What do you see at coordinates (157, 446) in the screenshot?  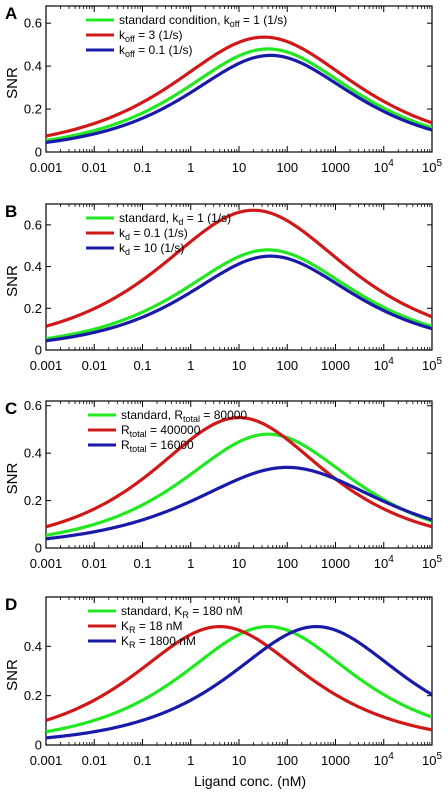 I see `legend-label: Rtotal = 16000` at bounding box center [157, 446].